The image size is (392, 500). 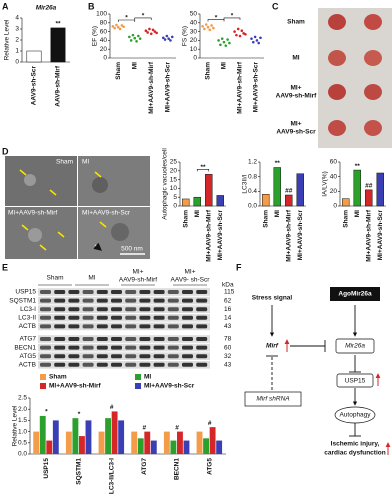 What do you see at coordinates (175, 206) in the screenshot?
I see `y-tick-label: 0` at bounding box center [175, 206].